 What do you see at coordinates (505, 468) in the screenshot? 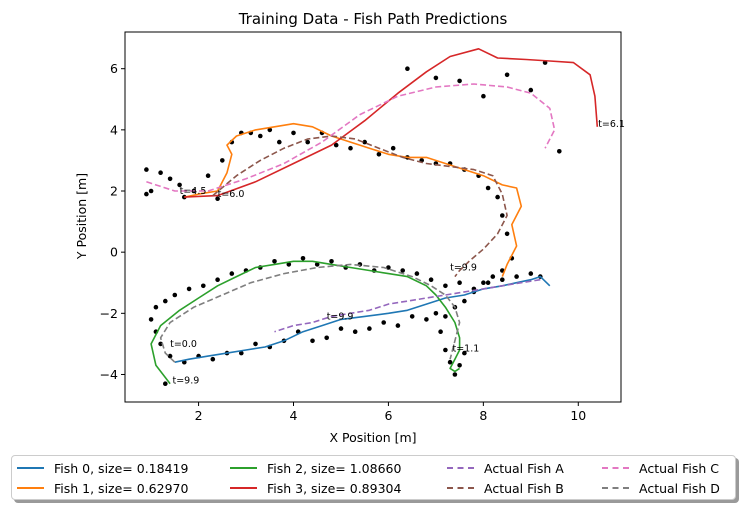
I see `legend-item: Actual Fish A` at bounding box center [505, 468].